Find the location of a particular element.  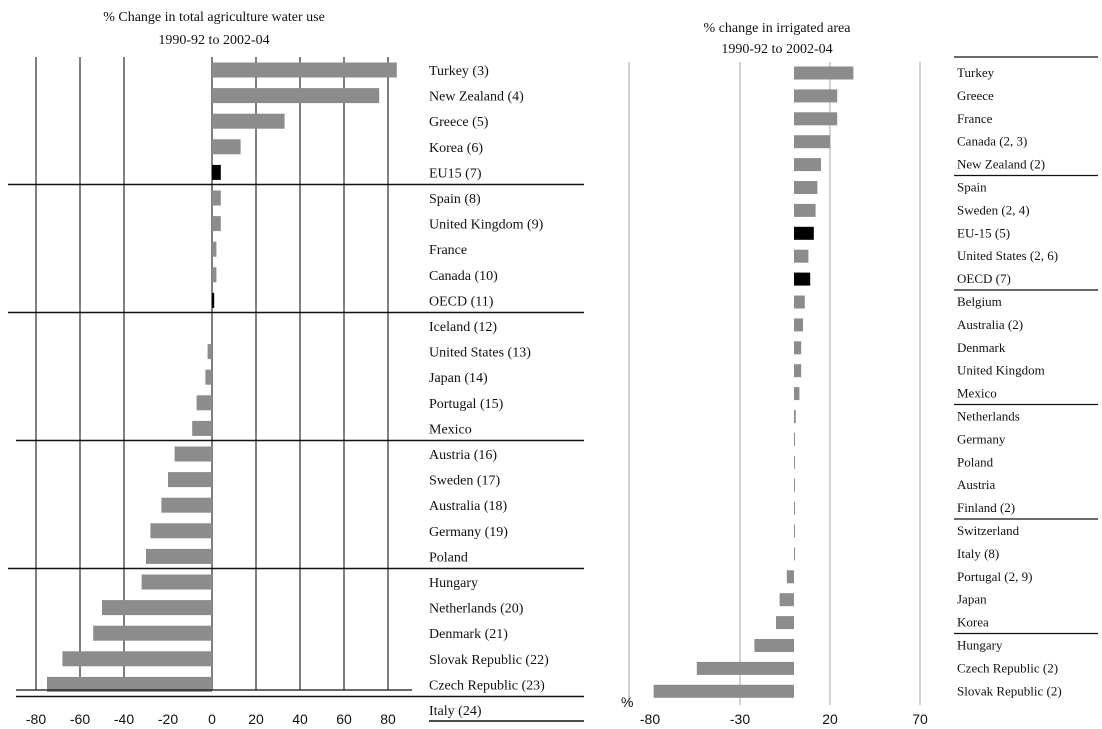

right-category-label: Japan is located at coordinates (972, 599).